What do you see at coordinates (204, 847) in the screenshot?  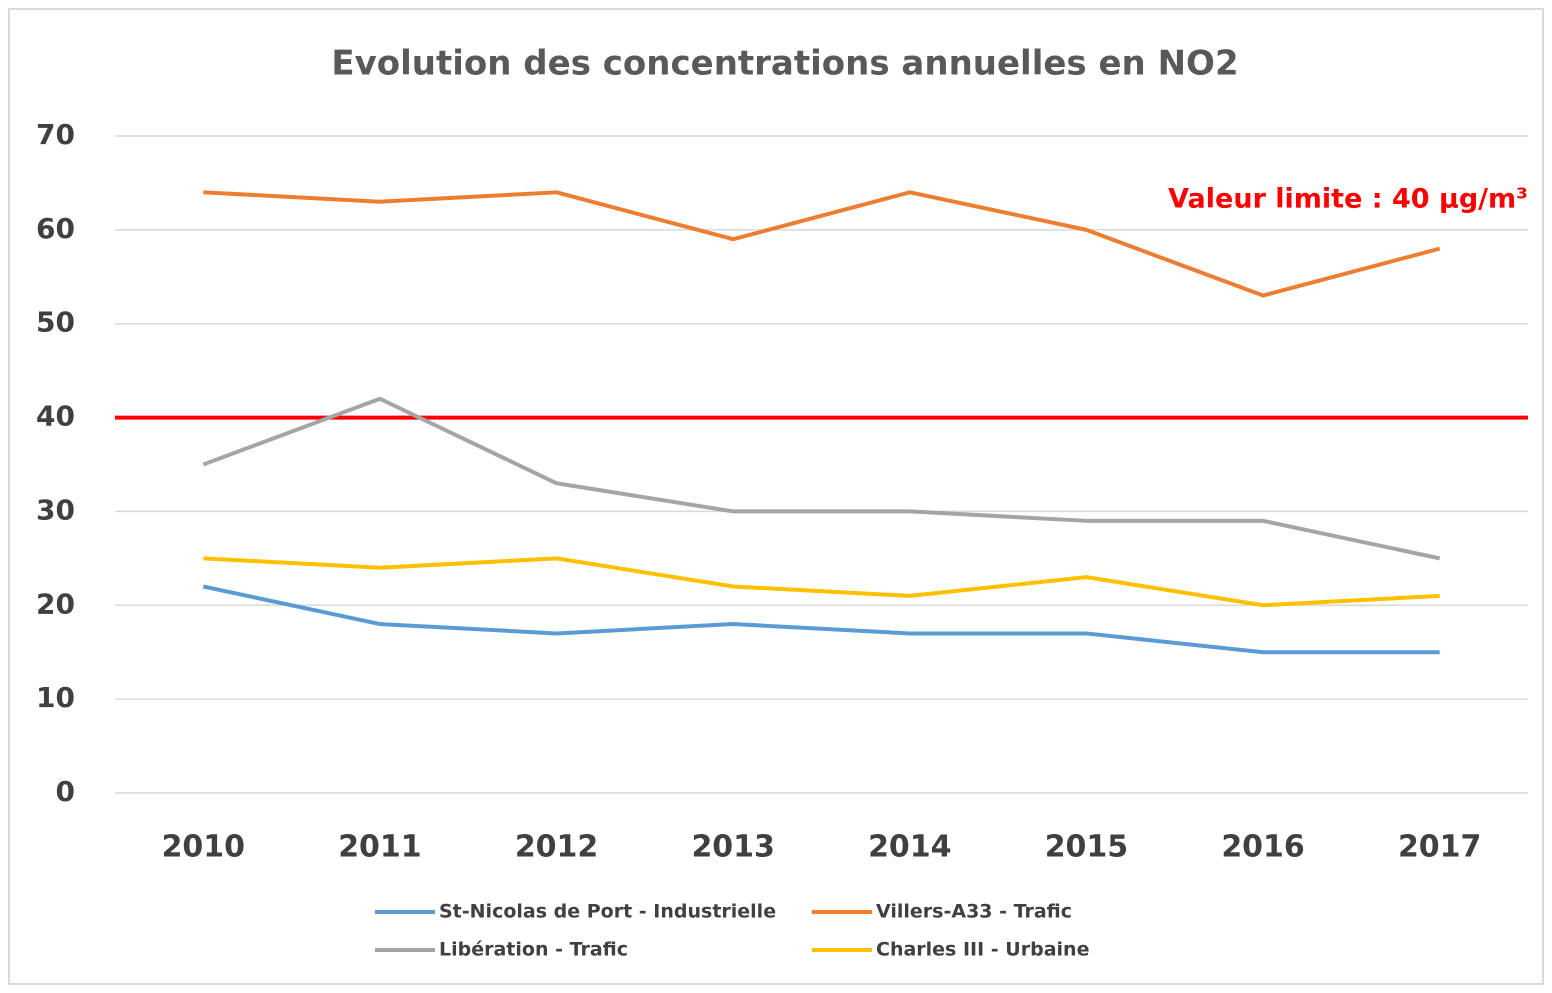 I see `x-tick-label: 2010` at bounding box center [204, 847].